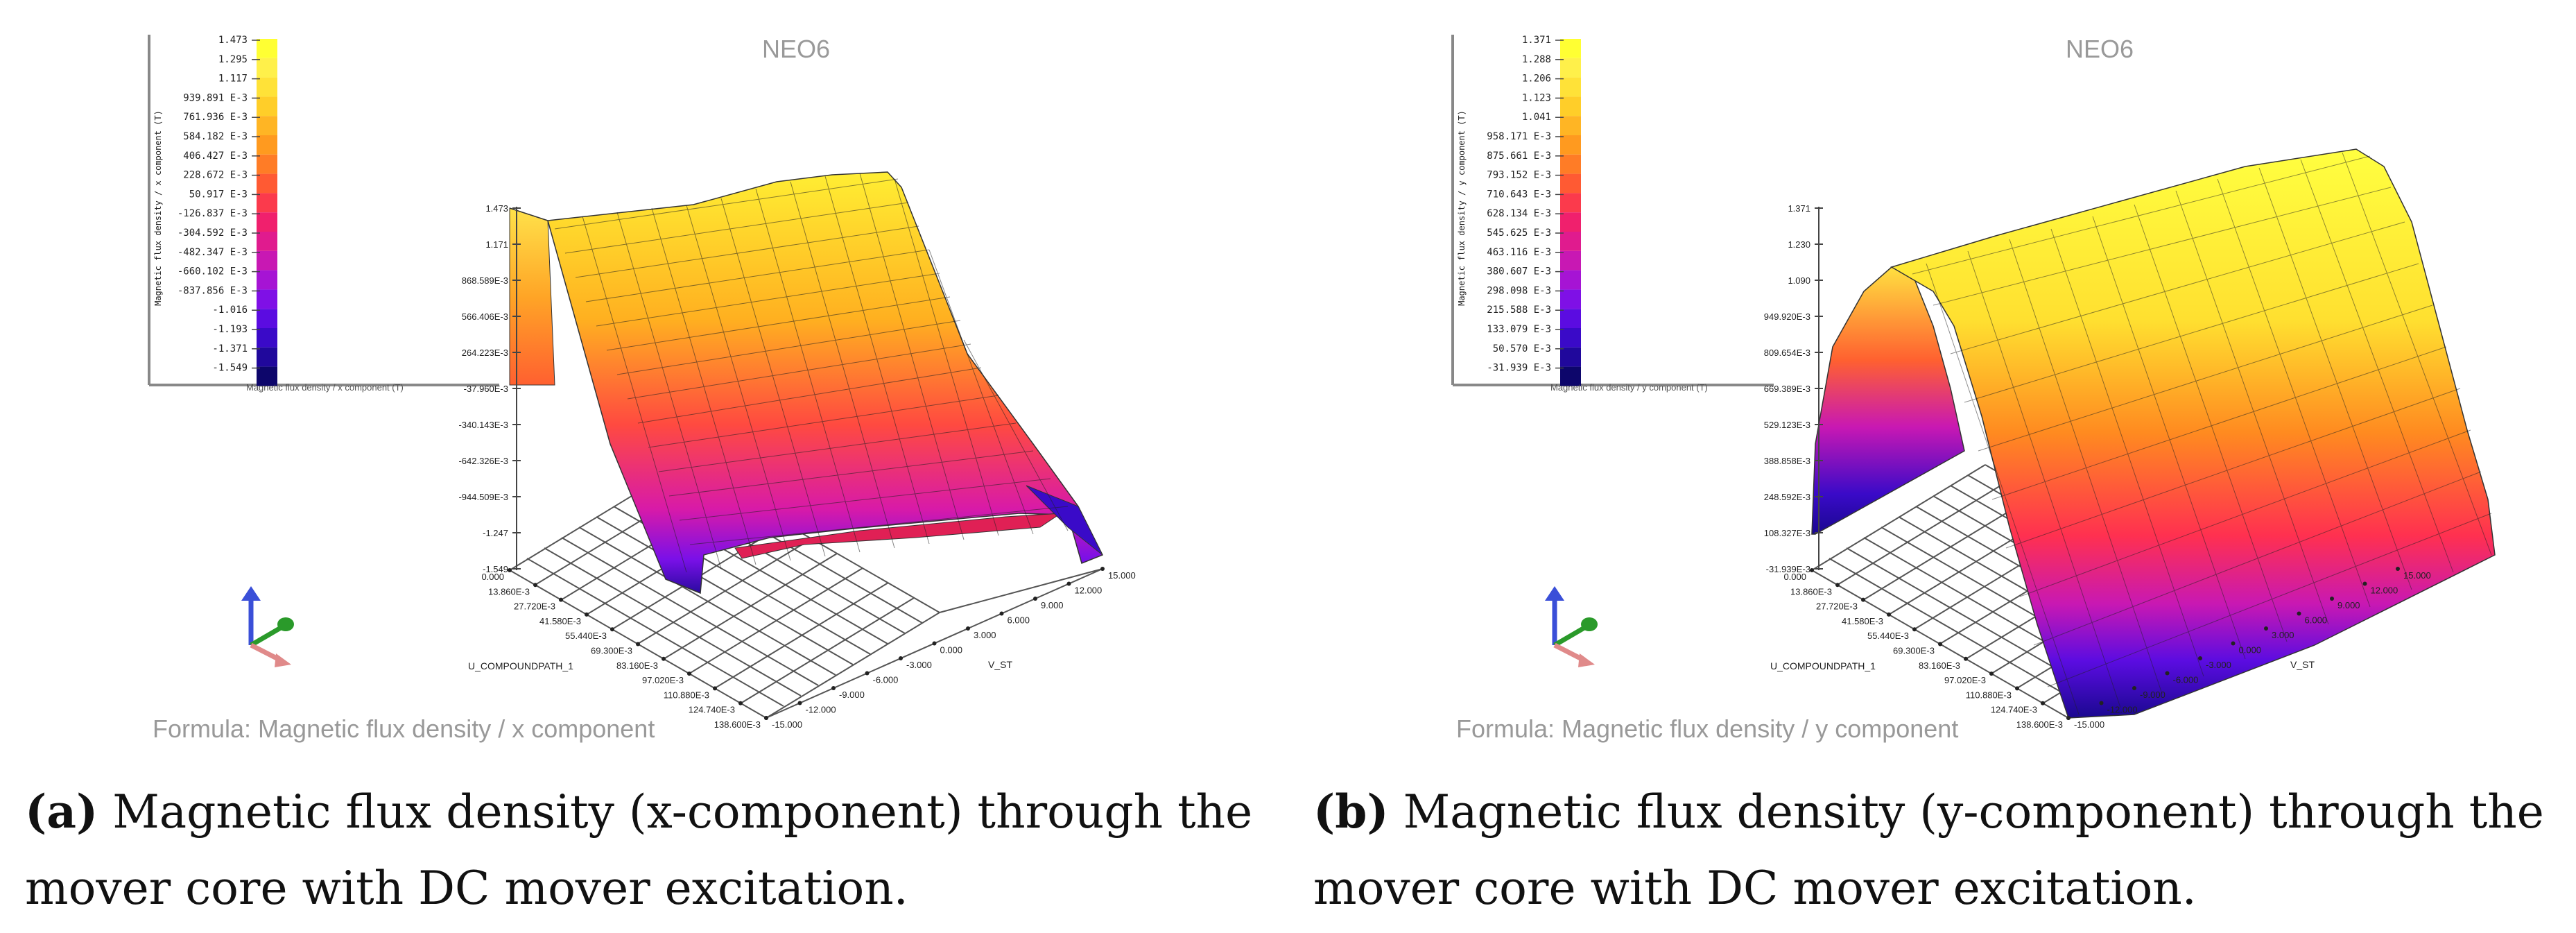 This screenshot has width=2576, height=933. I want to click on legend-value: 50.570 E-3, so click(1522, 348).